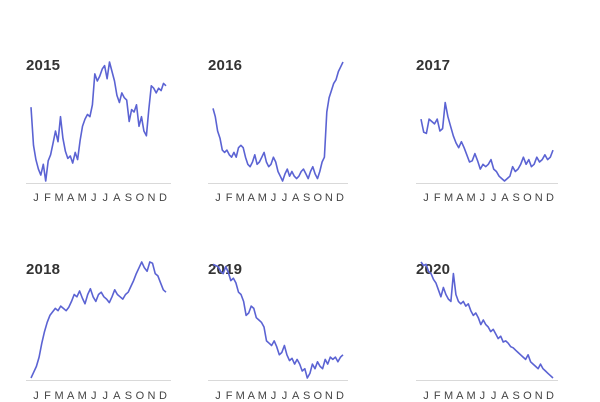 The width and height of the screenshot is (600, 402). What do you see at coordinates (433, 65) in the screenshot?
I see `panel-title: 2017` at bounding box center [433, 65].